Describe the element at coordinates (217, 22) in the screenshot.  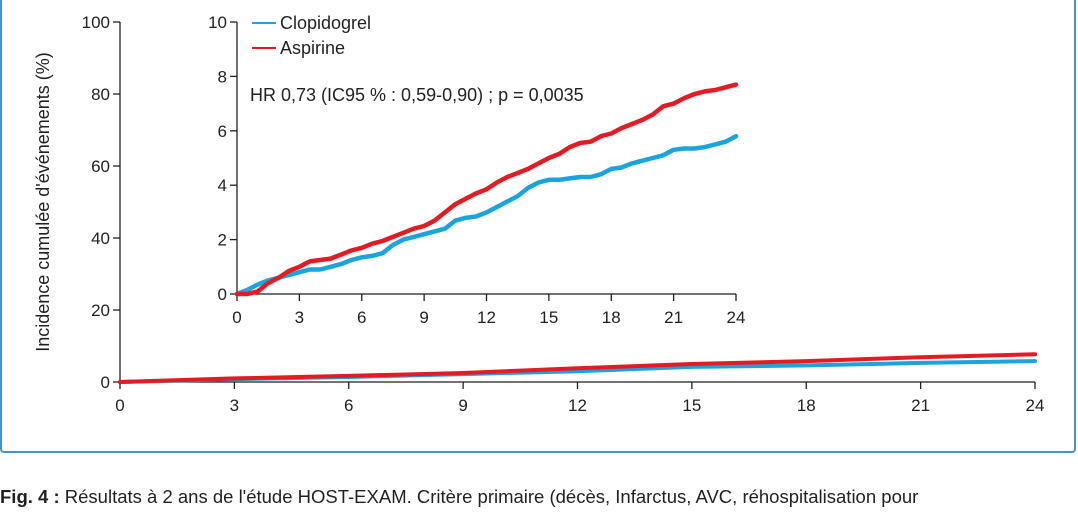
I see `inset-y-tick-label: 10` at that location.